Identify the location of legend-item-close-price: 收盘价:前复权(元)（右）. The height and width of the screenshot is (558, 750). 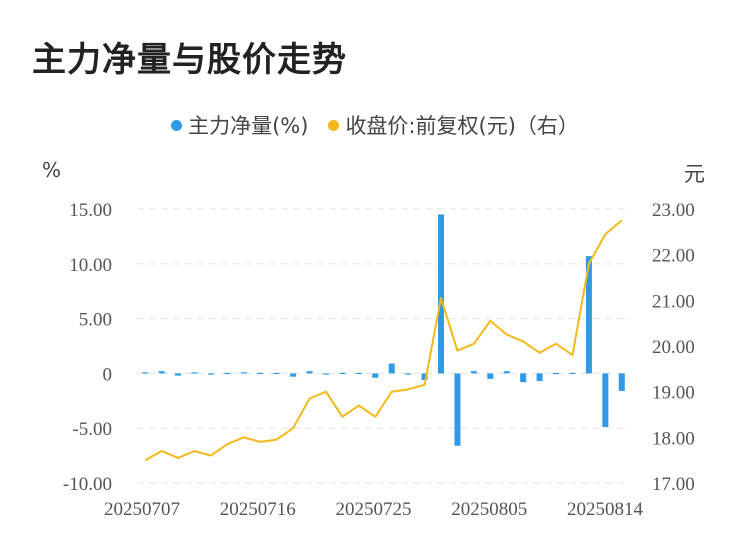
(453, 125).